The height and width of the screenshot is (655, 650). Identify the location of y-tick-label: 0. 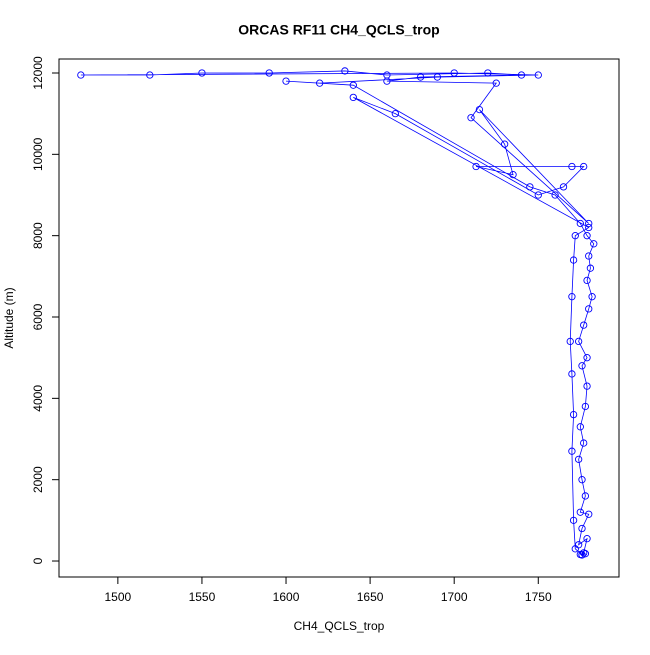
(38, 560).